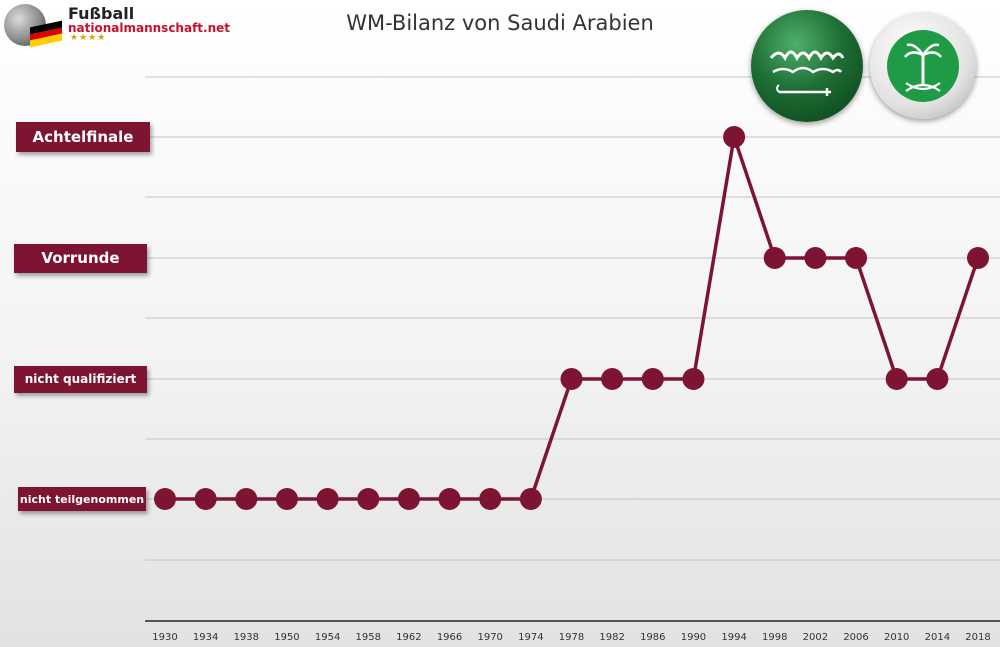 The image size is (1000, 647). I want to click on x-tick-label: 1954, so click(327, 637).